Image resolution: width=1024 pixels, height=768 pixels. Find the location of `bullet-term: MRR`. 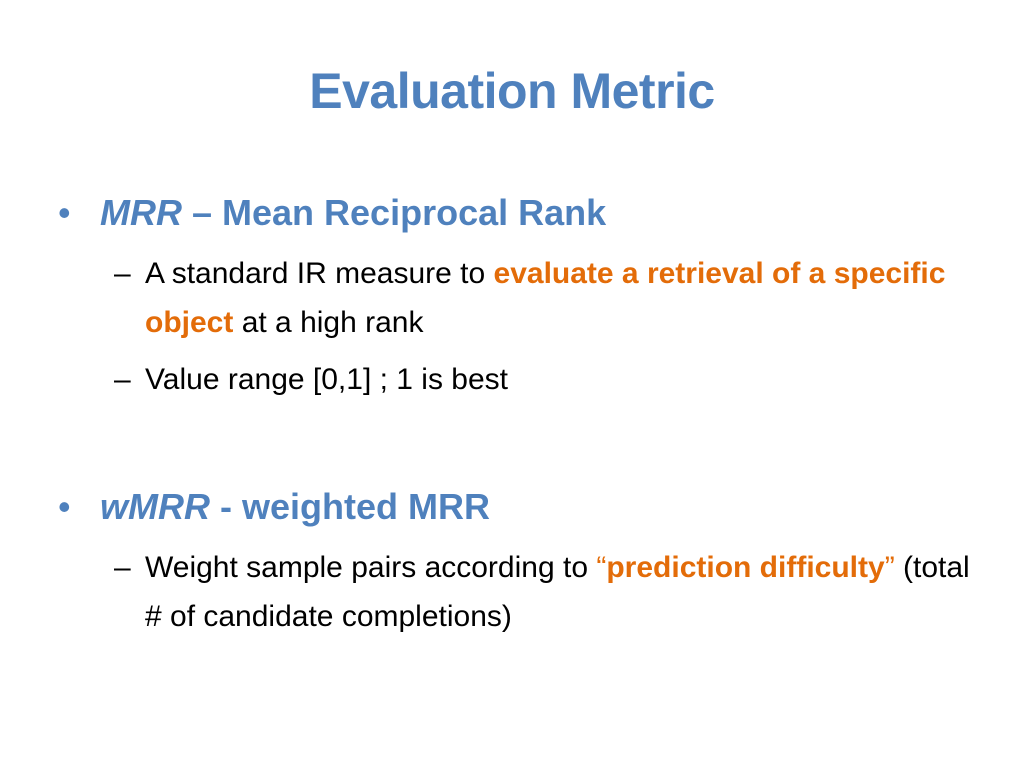

bullet-term: MRR is located at coordinates (141, 212).